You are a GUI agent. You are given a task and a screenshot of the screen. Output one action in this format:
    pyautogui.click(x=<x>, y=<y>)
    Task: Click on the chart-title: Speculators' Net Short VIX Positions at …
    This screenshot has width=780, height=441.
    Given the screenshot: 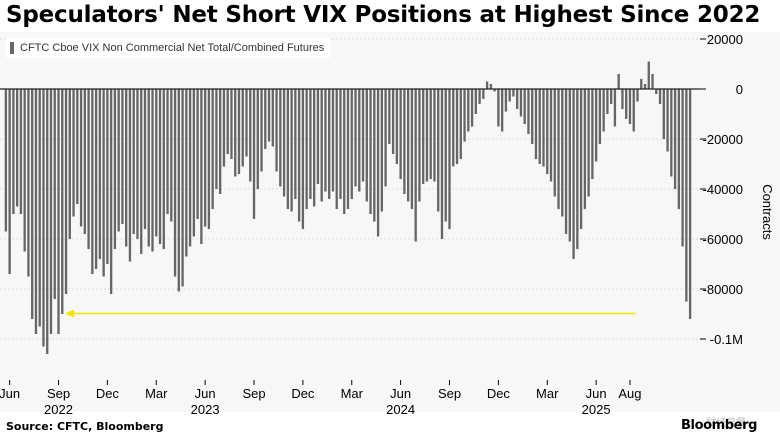 What is the action you would take?
    pyautogui.click(x=383, y=15)
    